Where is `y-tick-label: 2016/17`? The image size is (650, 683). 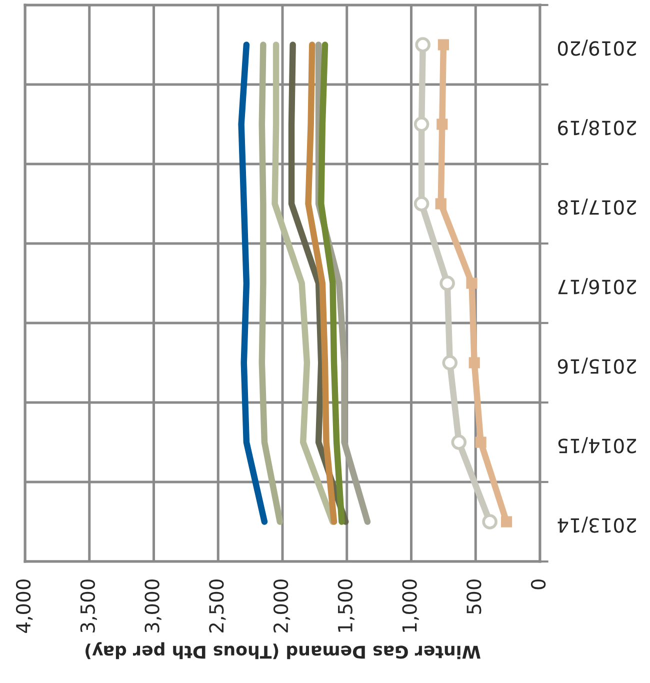 y-tick-label: 2016/17 is located at coordinates (597, 286).